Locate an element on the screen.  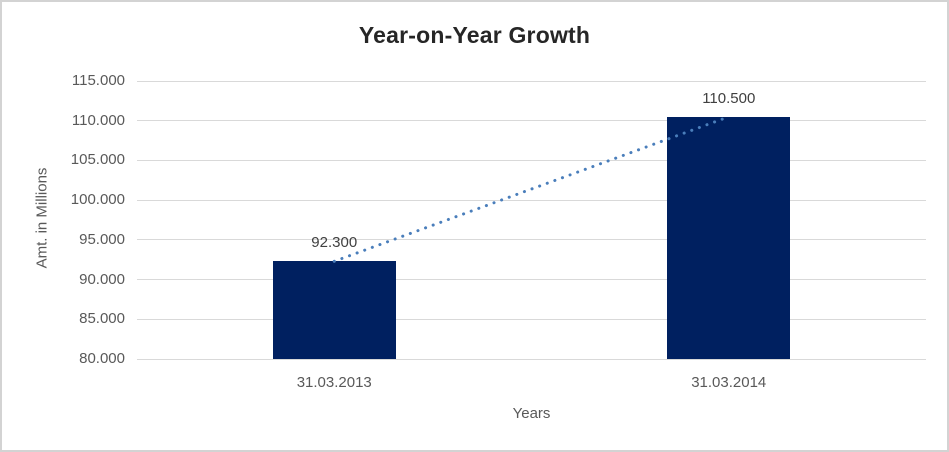
x-axis-title: Years is located at coordinates (531, 413).